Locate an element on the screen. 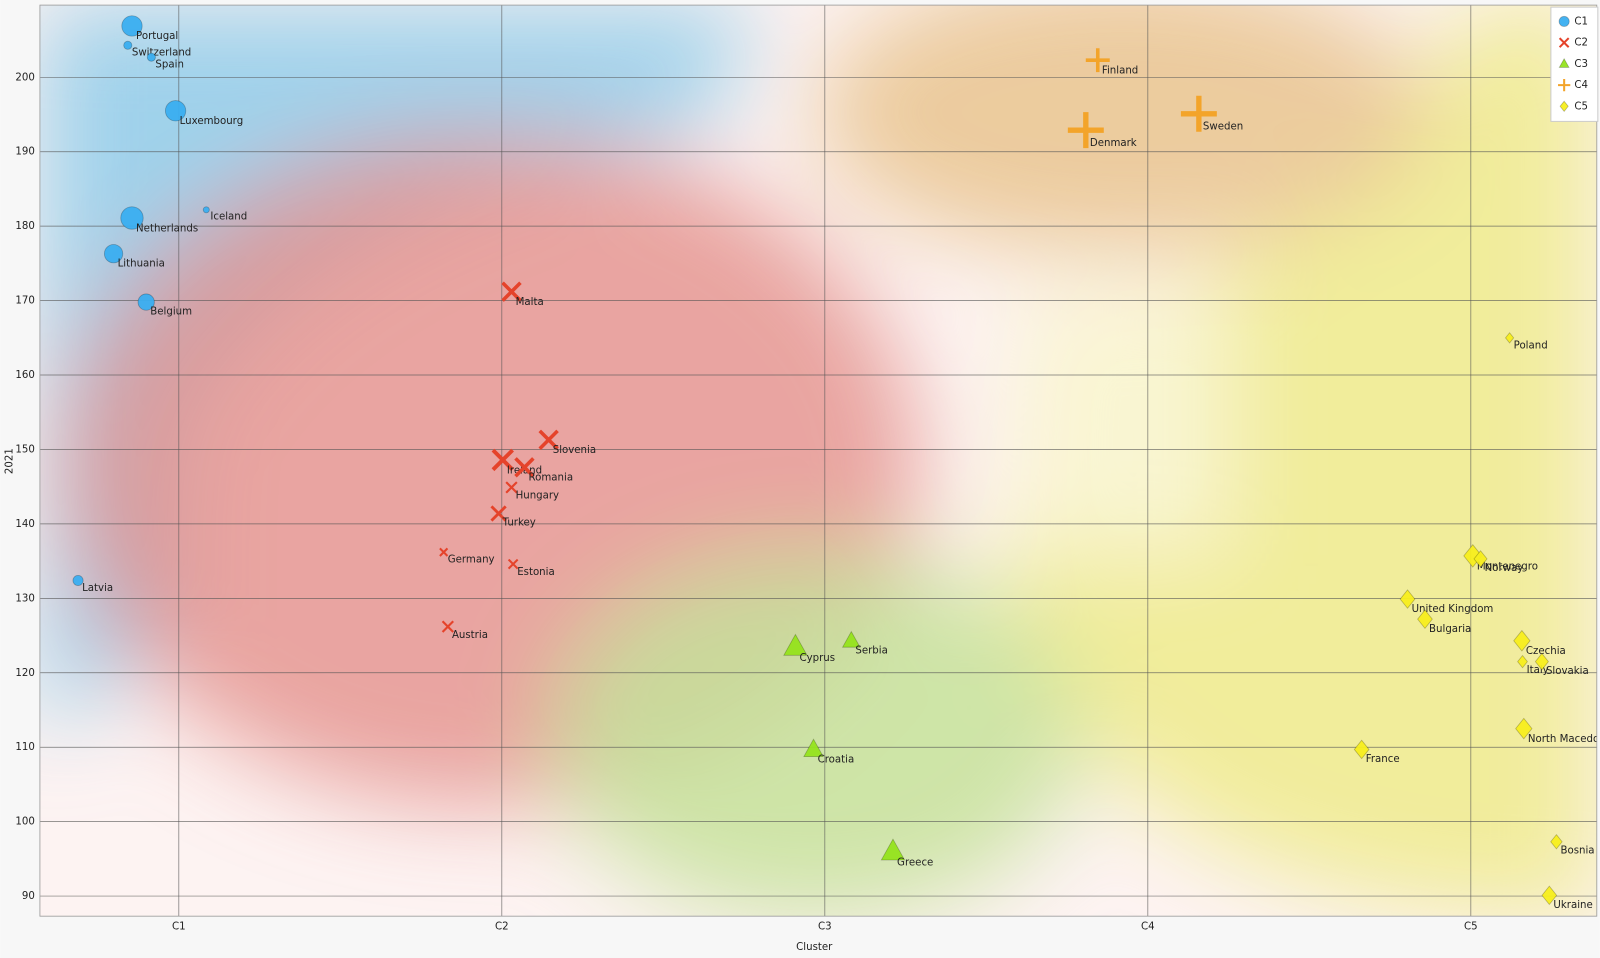 Image resolution: width=1600 pixels, height=958 pixels. point-label: Austria is located at coordinates (470, 635).